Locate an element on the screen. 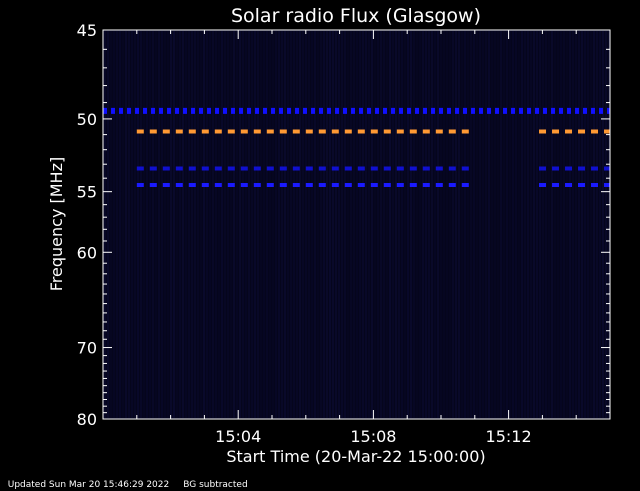 This screenshot has height=491, width=640. bg-note: BG subtracted is located at coordinates (215, 485).